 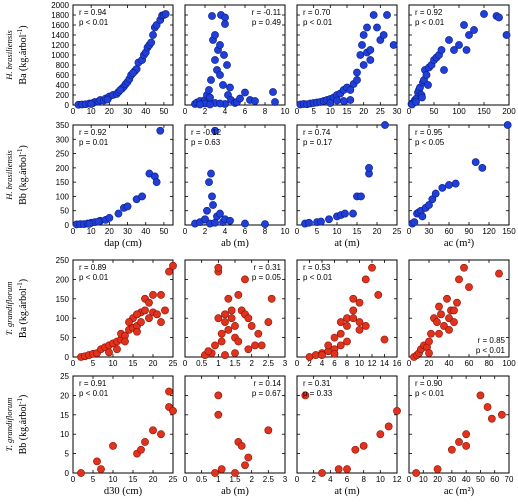 I want to click on x-tick-label: 150, so click(x=484, y=111).